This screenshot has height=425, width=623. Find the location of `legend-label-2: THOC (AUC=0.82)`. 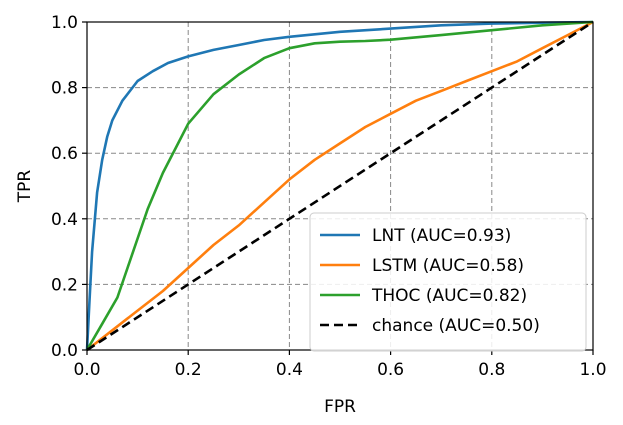

legend-label-2: THOC (AUC=0.82) is located at coordinates (449, 296).